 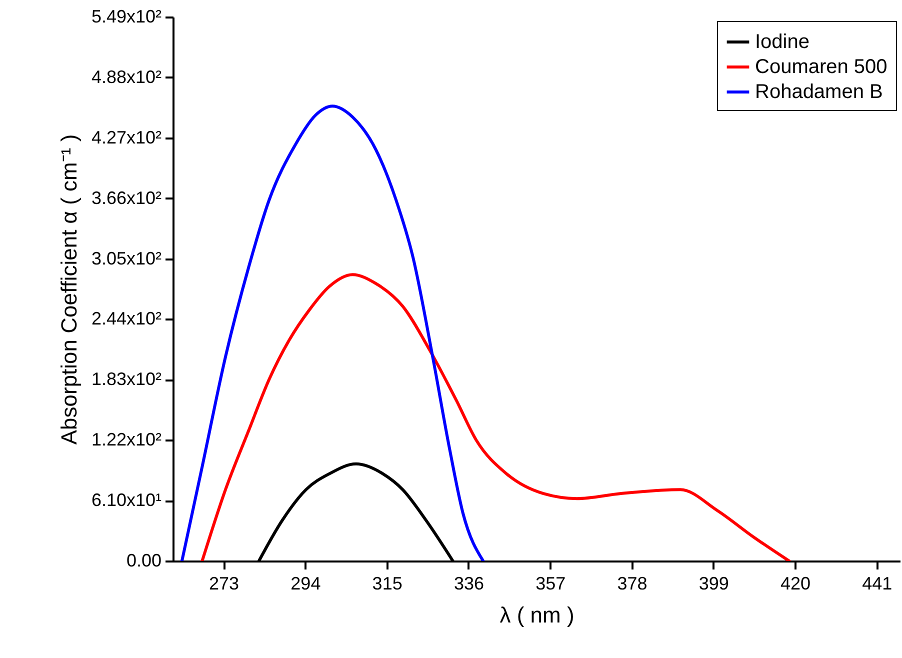 What do you see at coordinates (144, 560) in the screenshot?
I see `y-tick-label: 0.00` at bounding box center [144, 560].